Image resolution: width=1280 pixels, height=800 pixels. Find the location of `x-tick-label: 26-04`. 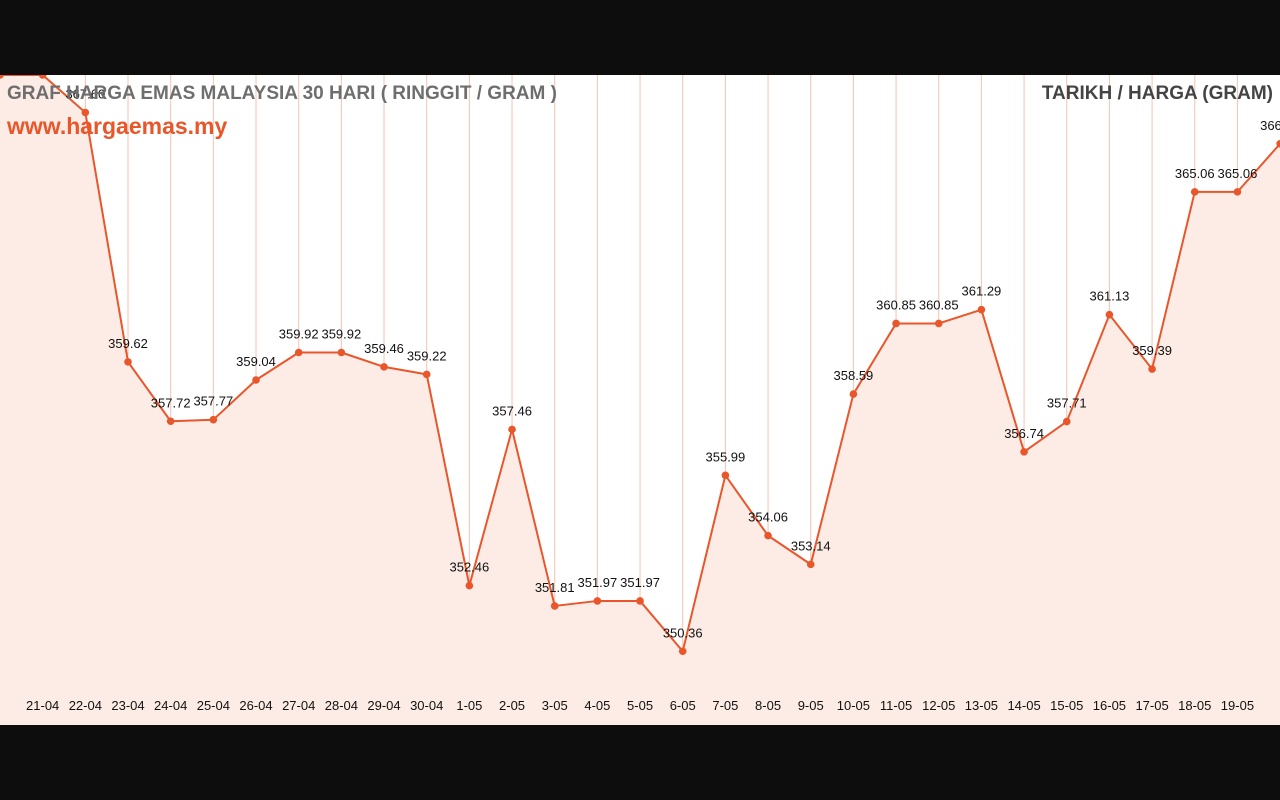

x-tick-label: 26-04 is located at coordinates (255, 705).